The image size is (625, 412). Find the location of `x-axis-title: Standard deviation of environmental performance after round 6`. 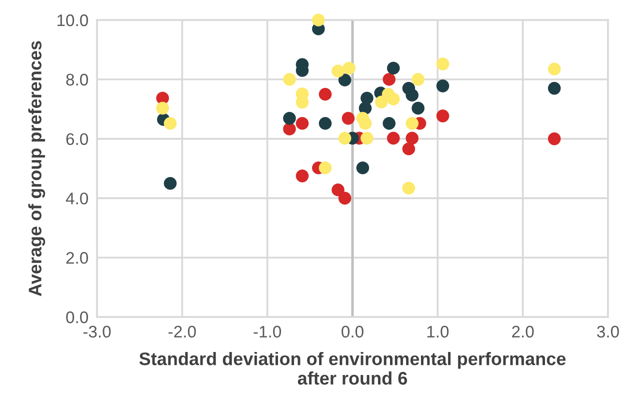

x-axis-title: Standard deviation of environmental performance after round 6 is located at coordinates (352, 368).